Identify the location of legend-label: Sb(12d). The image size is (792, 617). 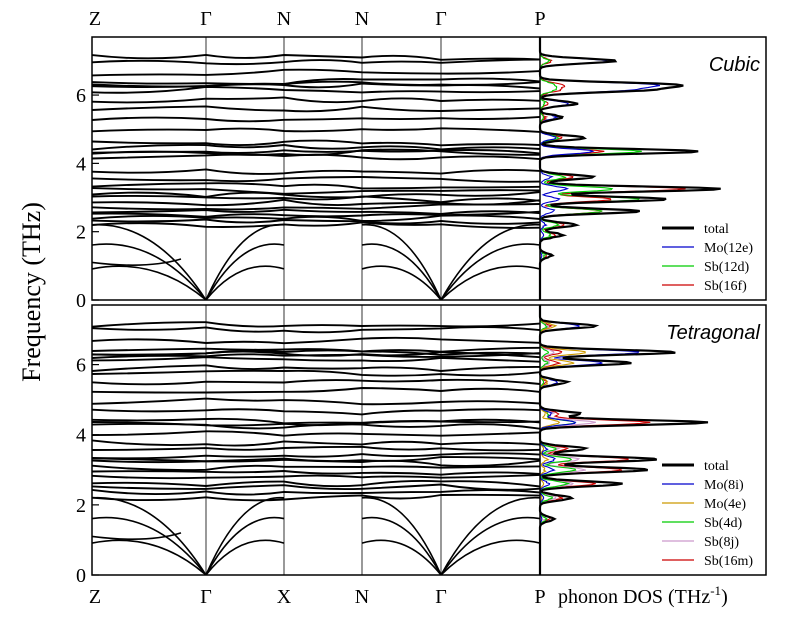
(726, 267).